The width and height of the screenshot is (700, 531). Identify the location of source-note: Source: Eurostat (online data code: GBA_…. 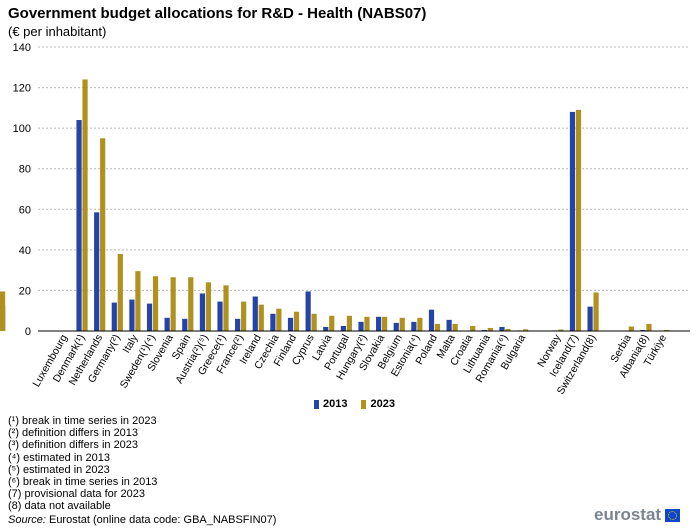
(142, 520).